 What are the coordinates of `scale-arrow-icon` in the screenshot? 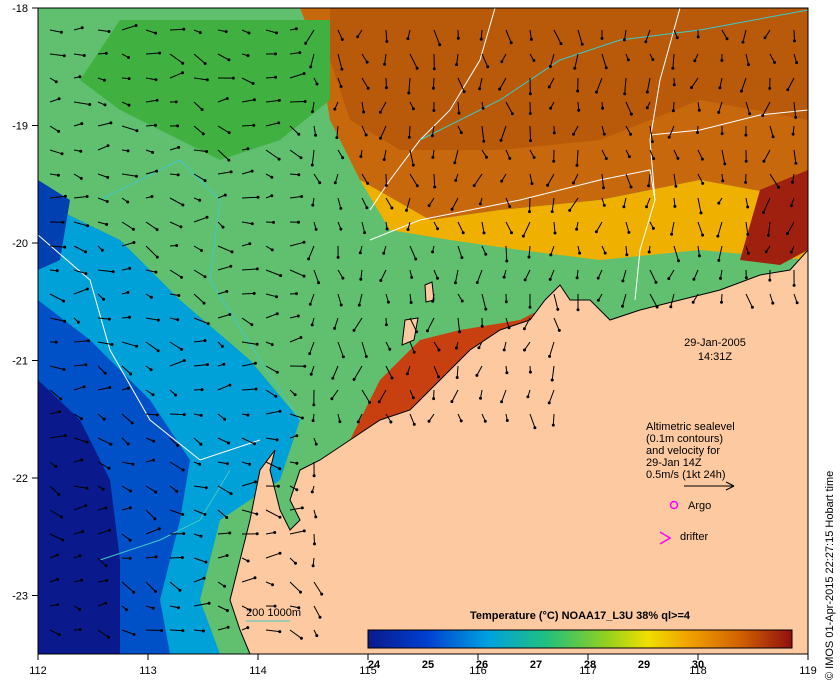 It's located at (709, 486).